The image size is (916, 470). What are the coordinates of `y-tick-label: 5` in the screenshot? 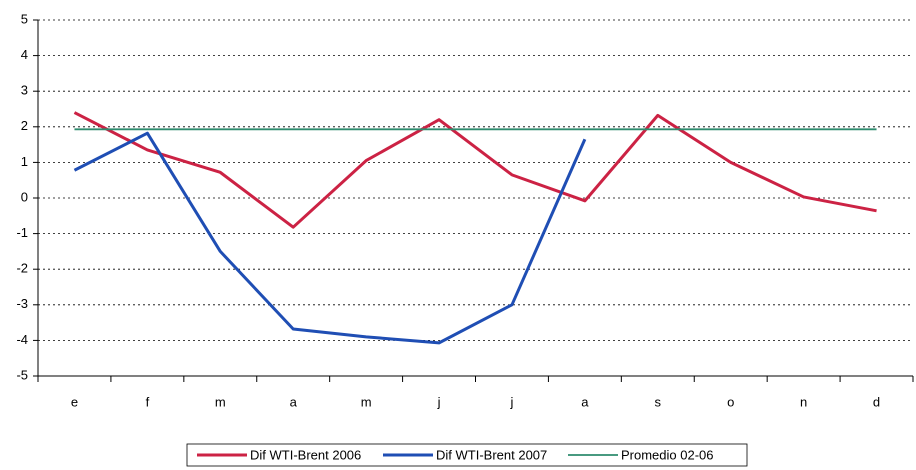 It's located at (24, 18).